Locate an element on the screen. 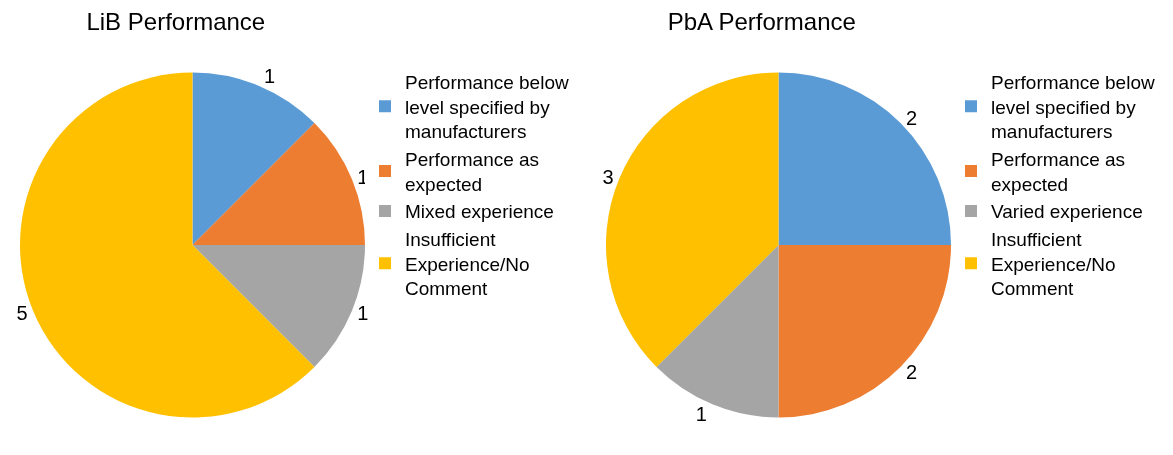  legend-label: Varied experience is located at coordinates (1067, 212).